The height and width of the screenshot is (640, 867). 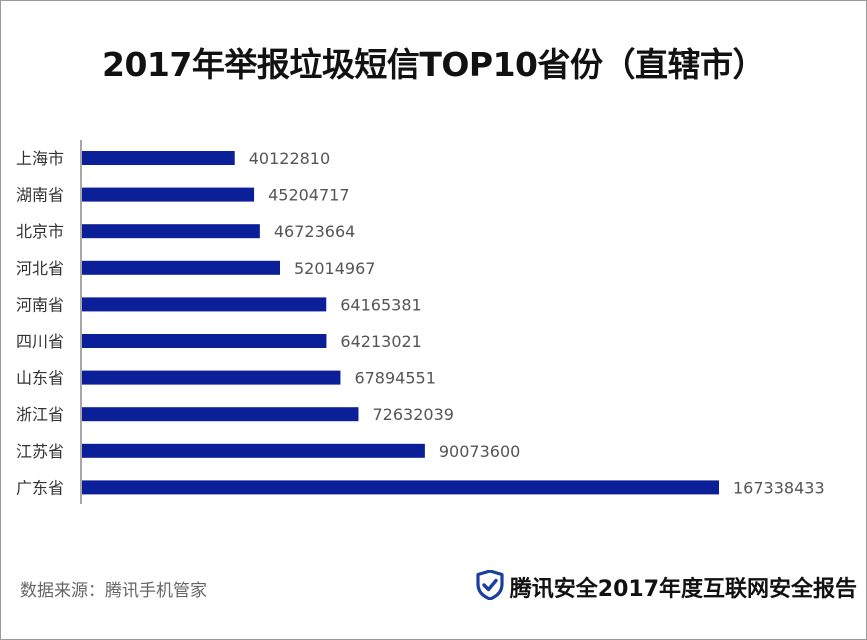 What do you see at coordinates (334, 268) in the screenshot?
I see `data-label: 52014967` at bounding box center [334, 268].